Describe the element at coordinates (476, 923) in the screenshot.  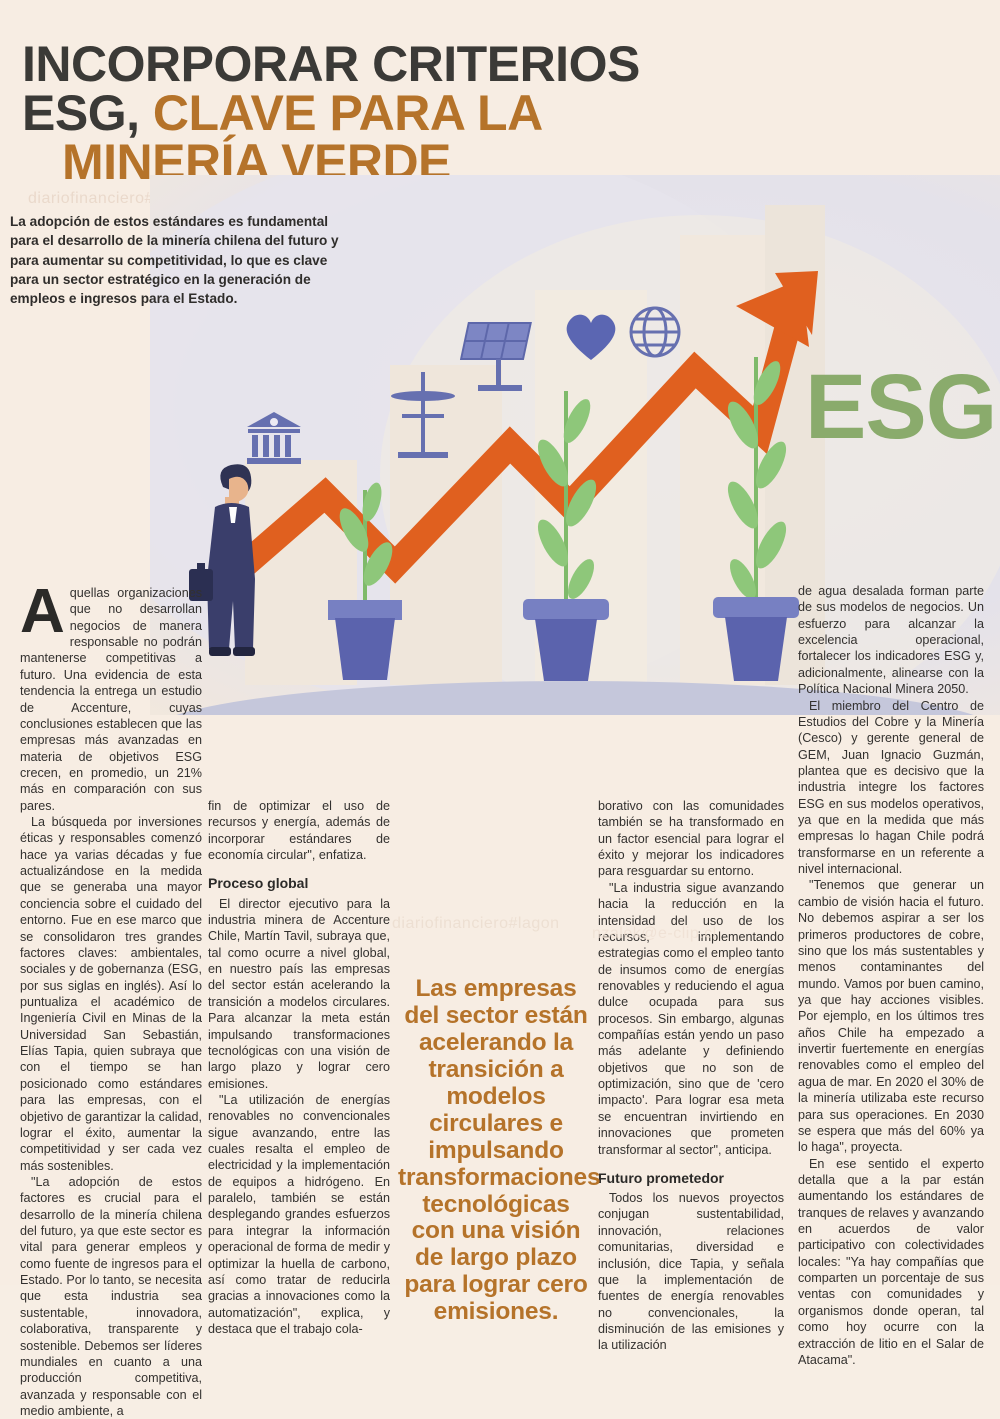
I see `watermark-mid-left: diariofinanciero#lagon` at that location.